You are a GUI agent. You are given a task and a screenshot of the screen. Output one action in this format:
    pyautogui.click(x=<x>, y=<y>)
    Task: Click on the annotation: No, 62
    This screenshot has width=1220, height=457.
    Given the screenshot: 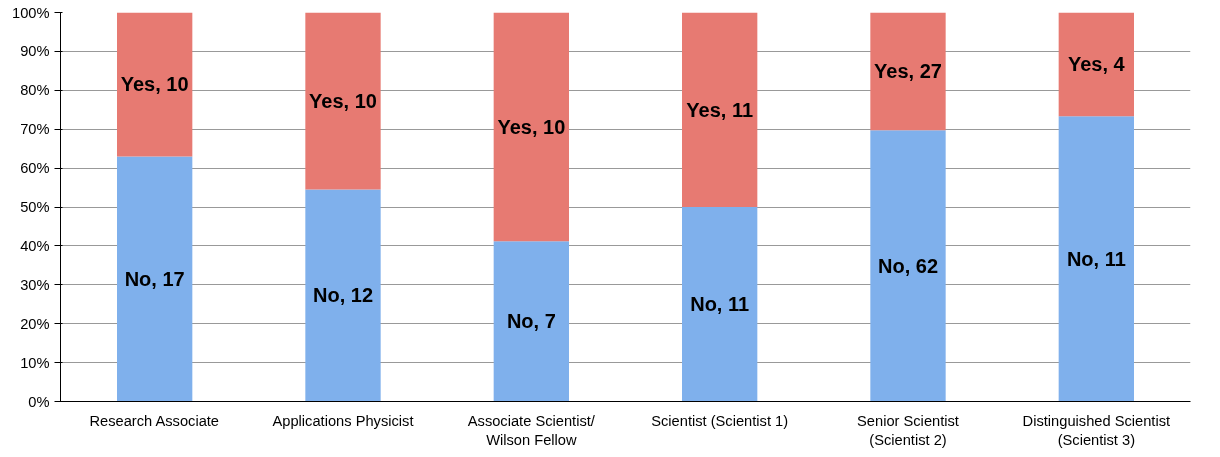 What is the action you would take?
    pyautogui.click(x=908, y=265)
    